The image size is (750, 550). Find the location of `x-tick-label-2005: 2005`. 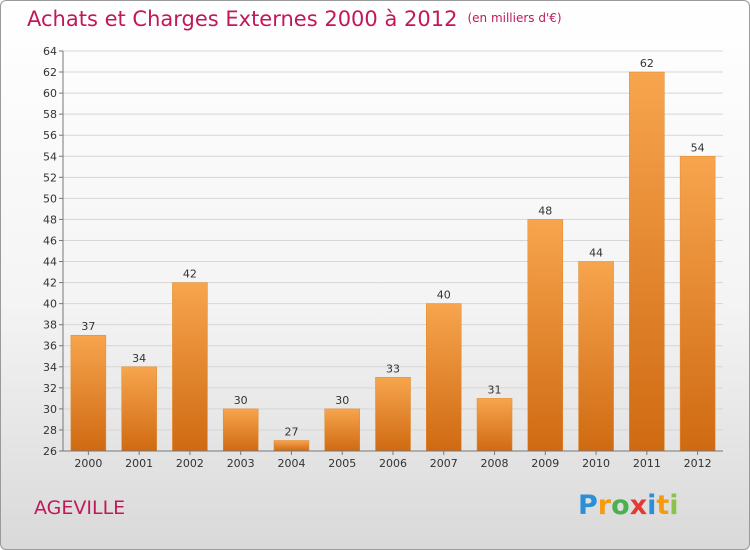

x-tick-label-2005: 2005 is located at coordinates (342, 463).